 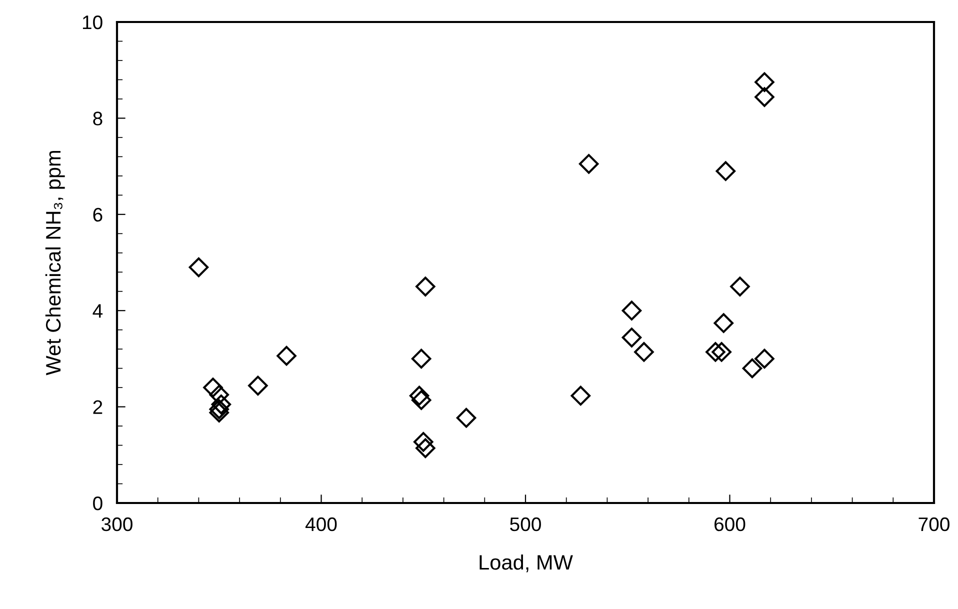 What do you see at coordinates (934, 524) in the screenshot?
I see `x-tick-label: 700` at bounding box center [934, 524].